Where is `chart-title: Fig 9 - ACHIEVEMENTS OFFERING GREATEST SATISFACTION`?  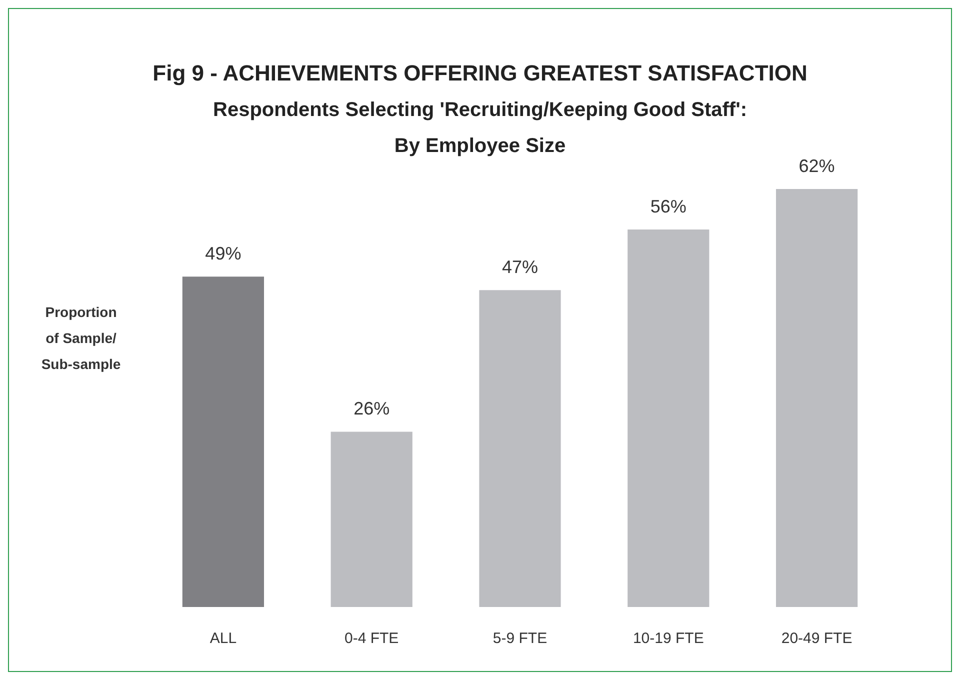
chart-title: Fig 9 - ACHIEVEMENTS OFFERING GREATEST SATISFACTION is located at coordinates (480, 73).